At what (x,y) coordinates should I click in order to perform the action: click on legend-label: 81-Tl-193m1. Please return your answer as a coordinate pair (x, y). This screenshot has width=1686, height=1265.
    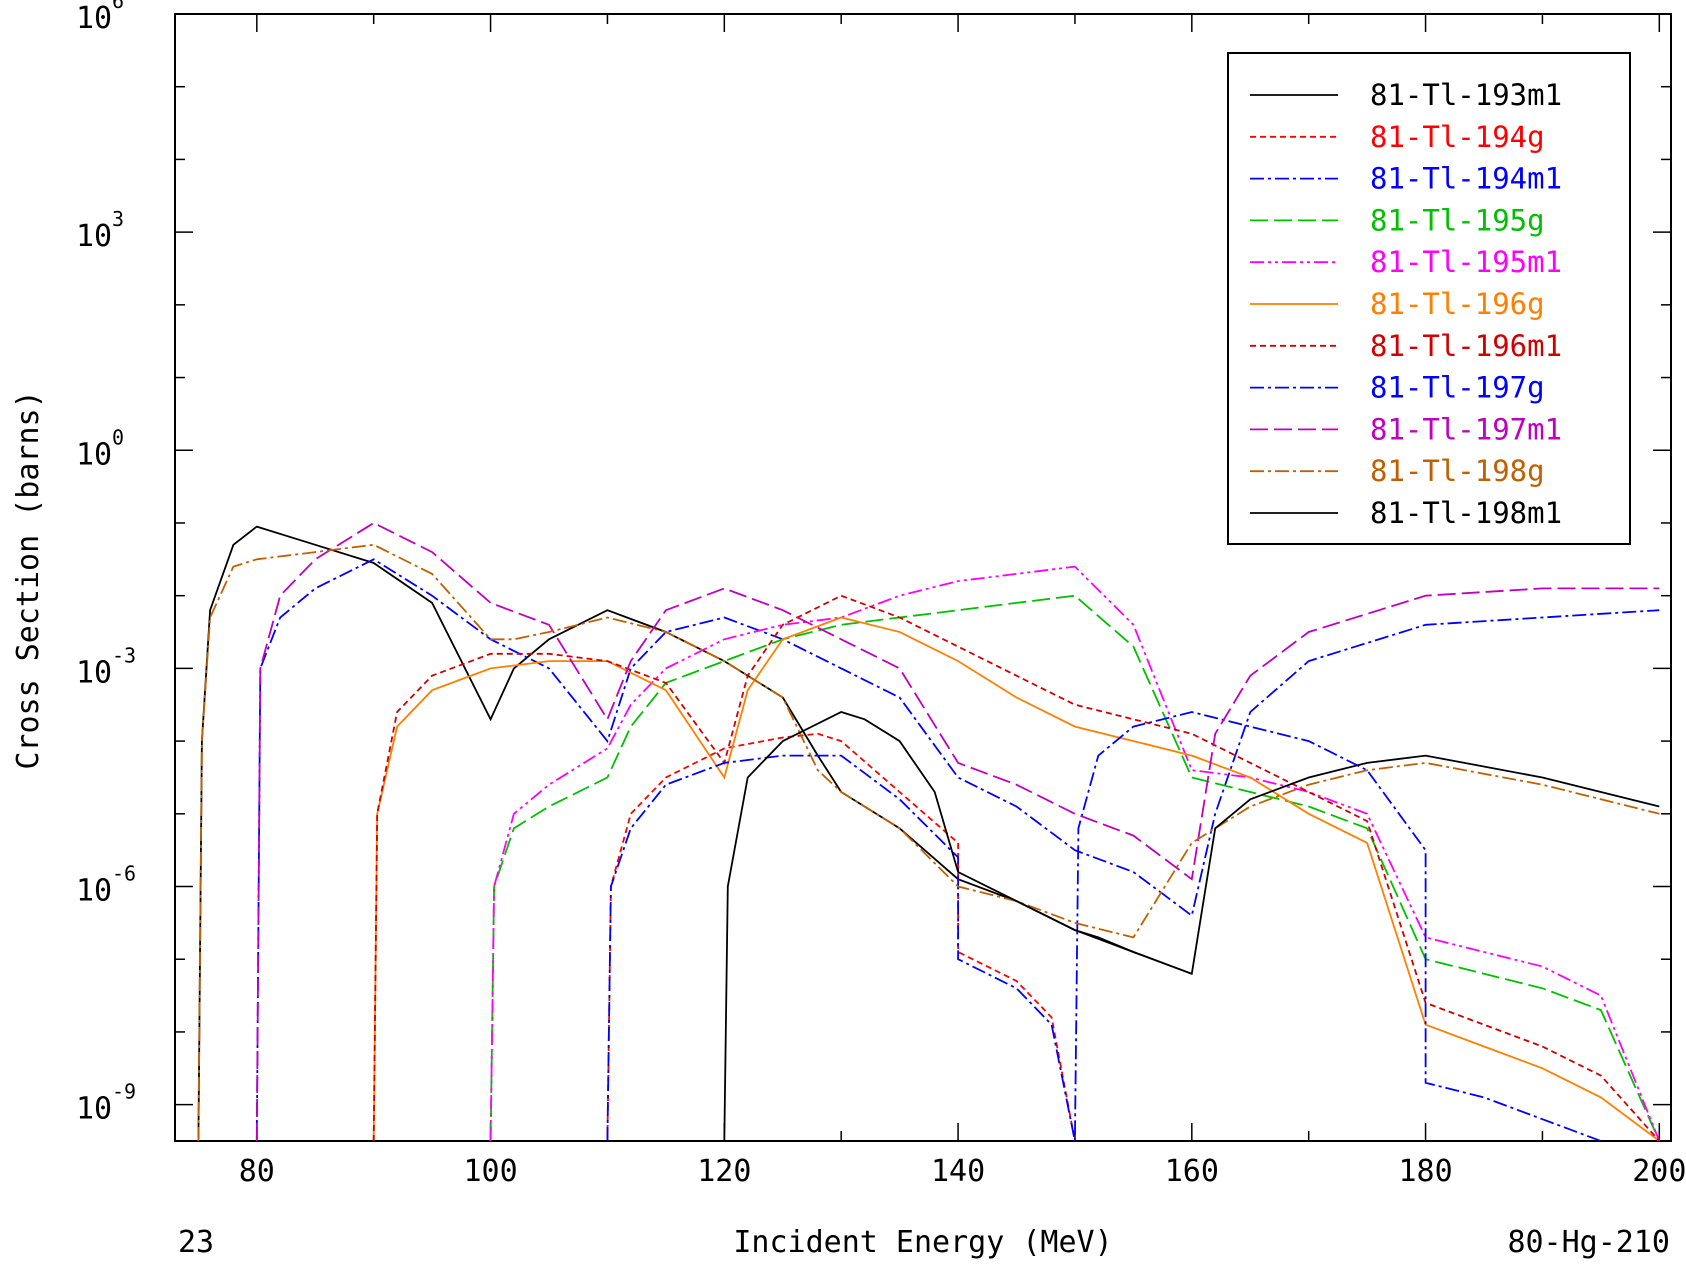
    Looking at the image, I should click on (1466, 95).